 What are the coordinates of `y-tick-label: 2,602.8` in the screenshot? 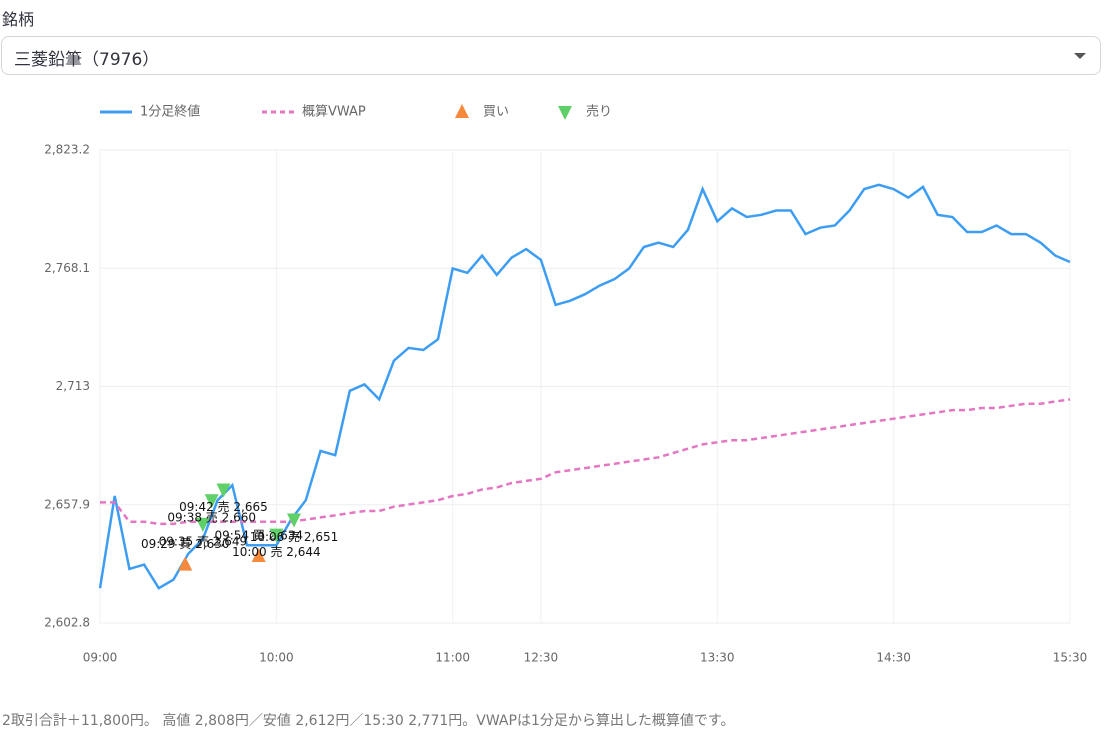 It's located at (67, 623).